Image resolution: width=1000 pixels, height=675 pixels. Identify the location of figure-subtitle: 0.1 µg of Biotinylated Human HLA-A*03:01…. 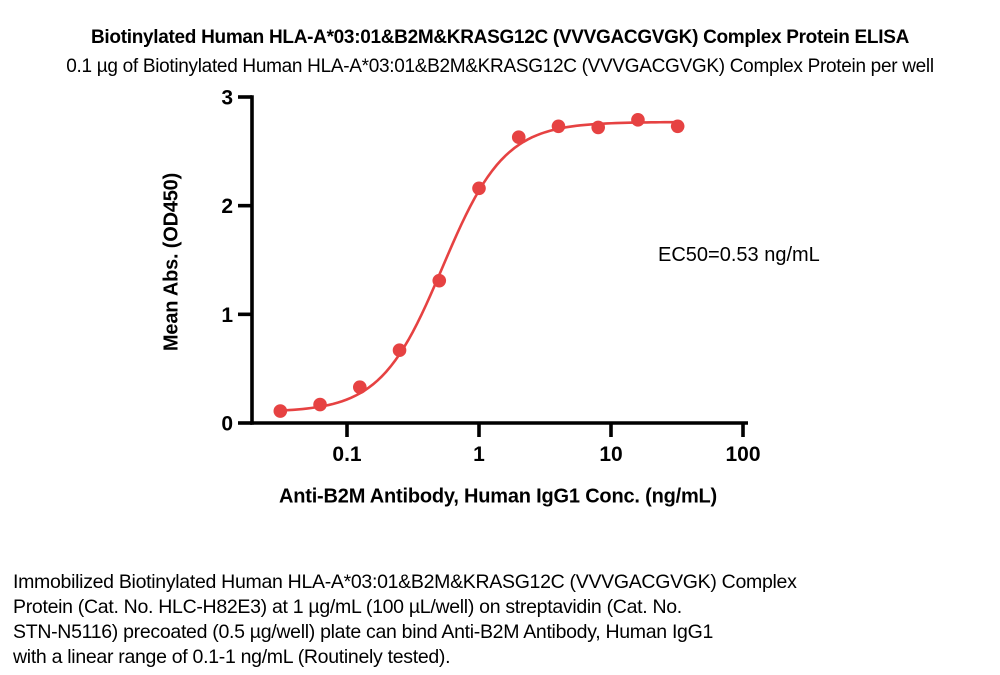
(500, 66).